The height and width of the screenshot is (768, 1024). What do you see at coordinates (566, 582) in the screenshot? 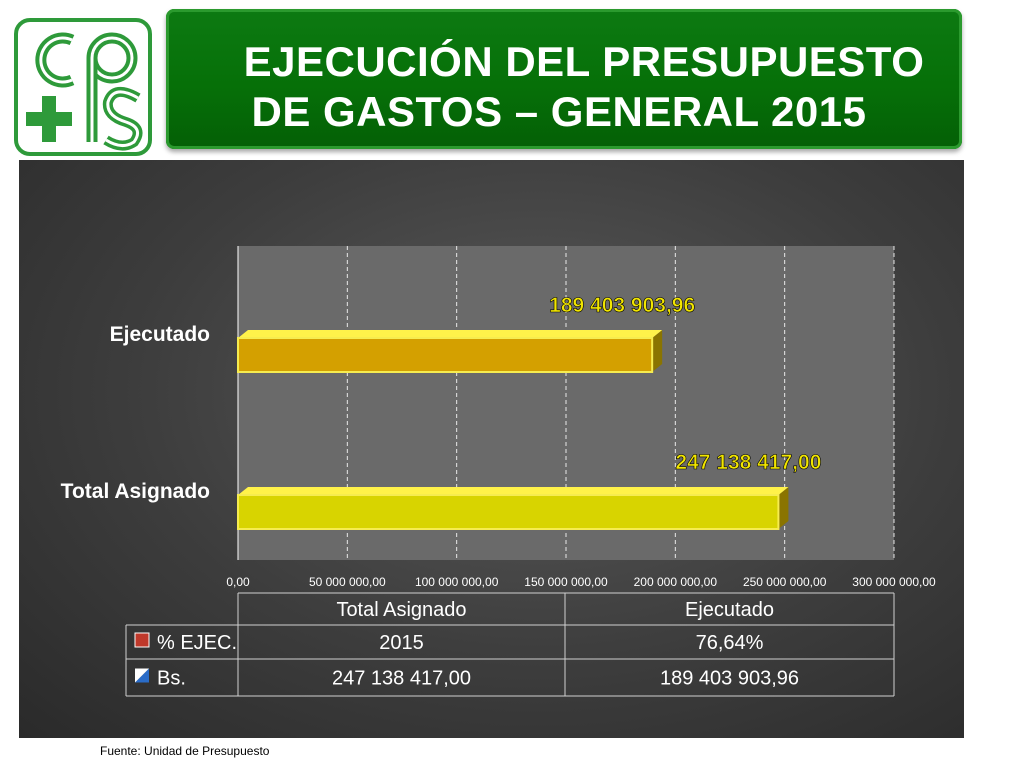
I see `x-tick-label: 150 000 000,00` at bounding box center [566, 582].